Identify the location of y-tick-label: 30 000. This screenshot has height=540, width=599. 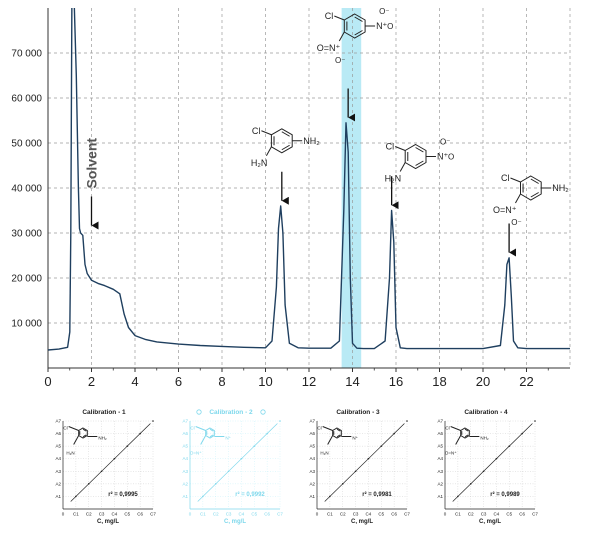
(26, 234).